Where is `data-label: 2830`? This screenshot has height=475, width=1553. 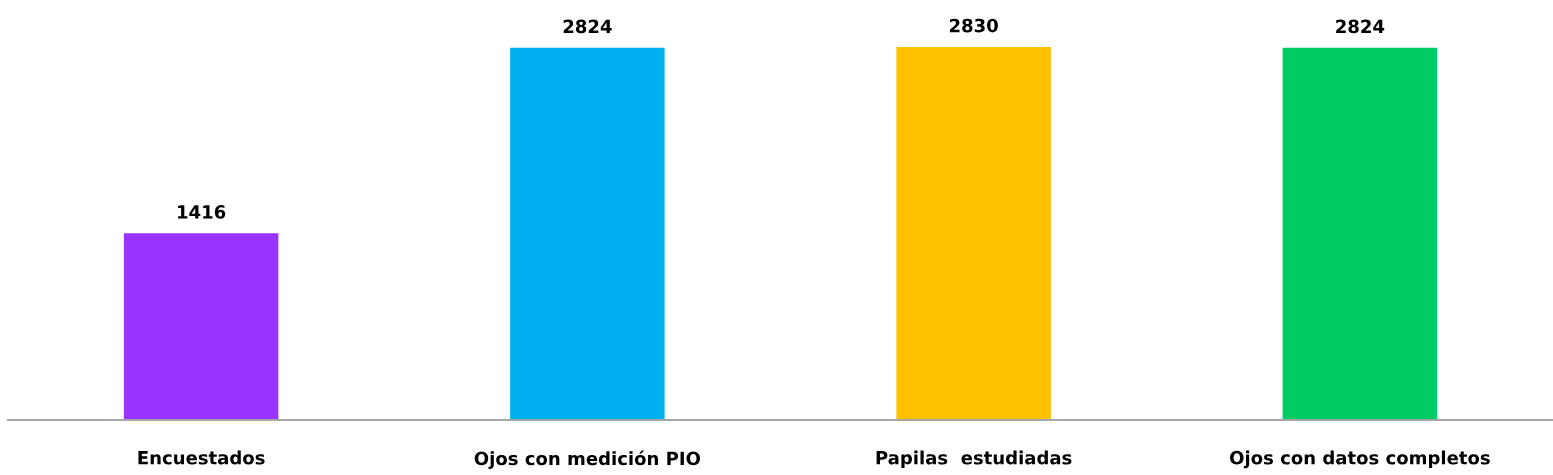
data-label: 2830 is located at coordinates (973, 25).